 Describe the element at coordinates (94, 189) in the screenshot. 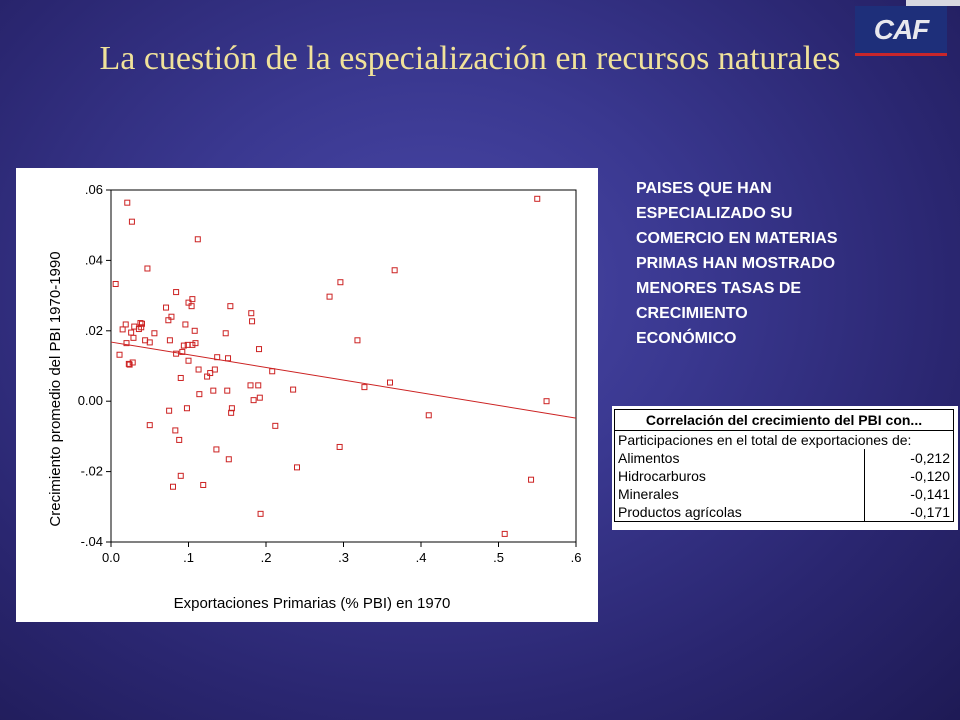

I see `y-tick-label: .06` at that location.